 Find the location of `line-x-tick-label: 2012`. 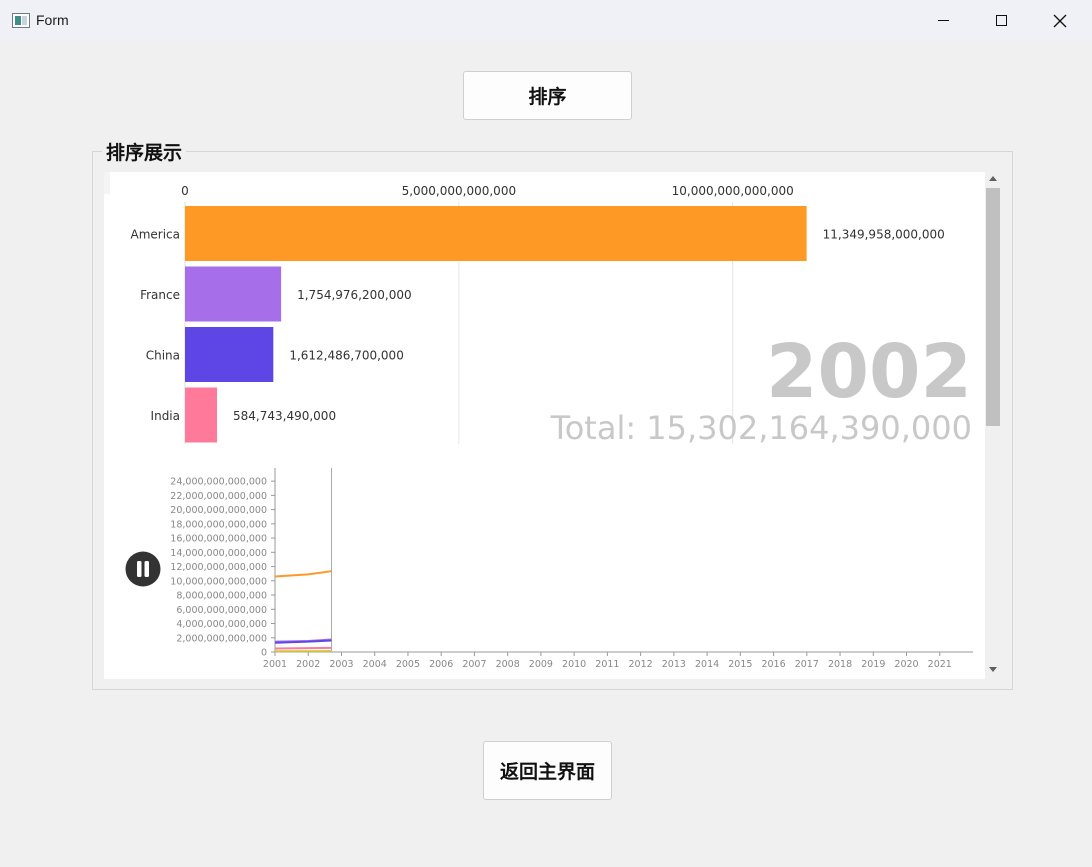

line-x-tick-label: 2012 is located at coordinates (641, 664).